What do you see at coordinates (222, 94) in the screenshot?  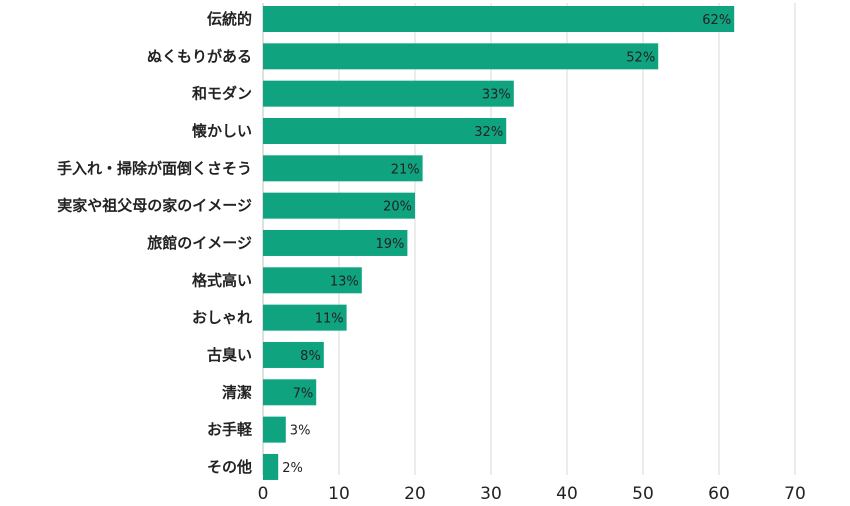 I see `category-label: 和モダン` at bounding box center [222, 94].